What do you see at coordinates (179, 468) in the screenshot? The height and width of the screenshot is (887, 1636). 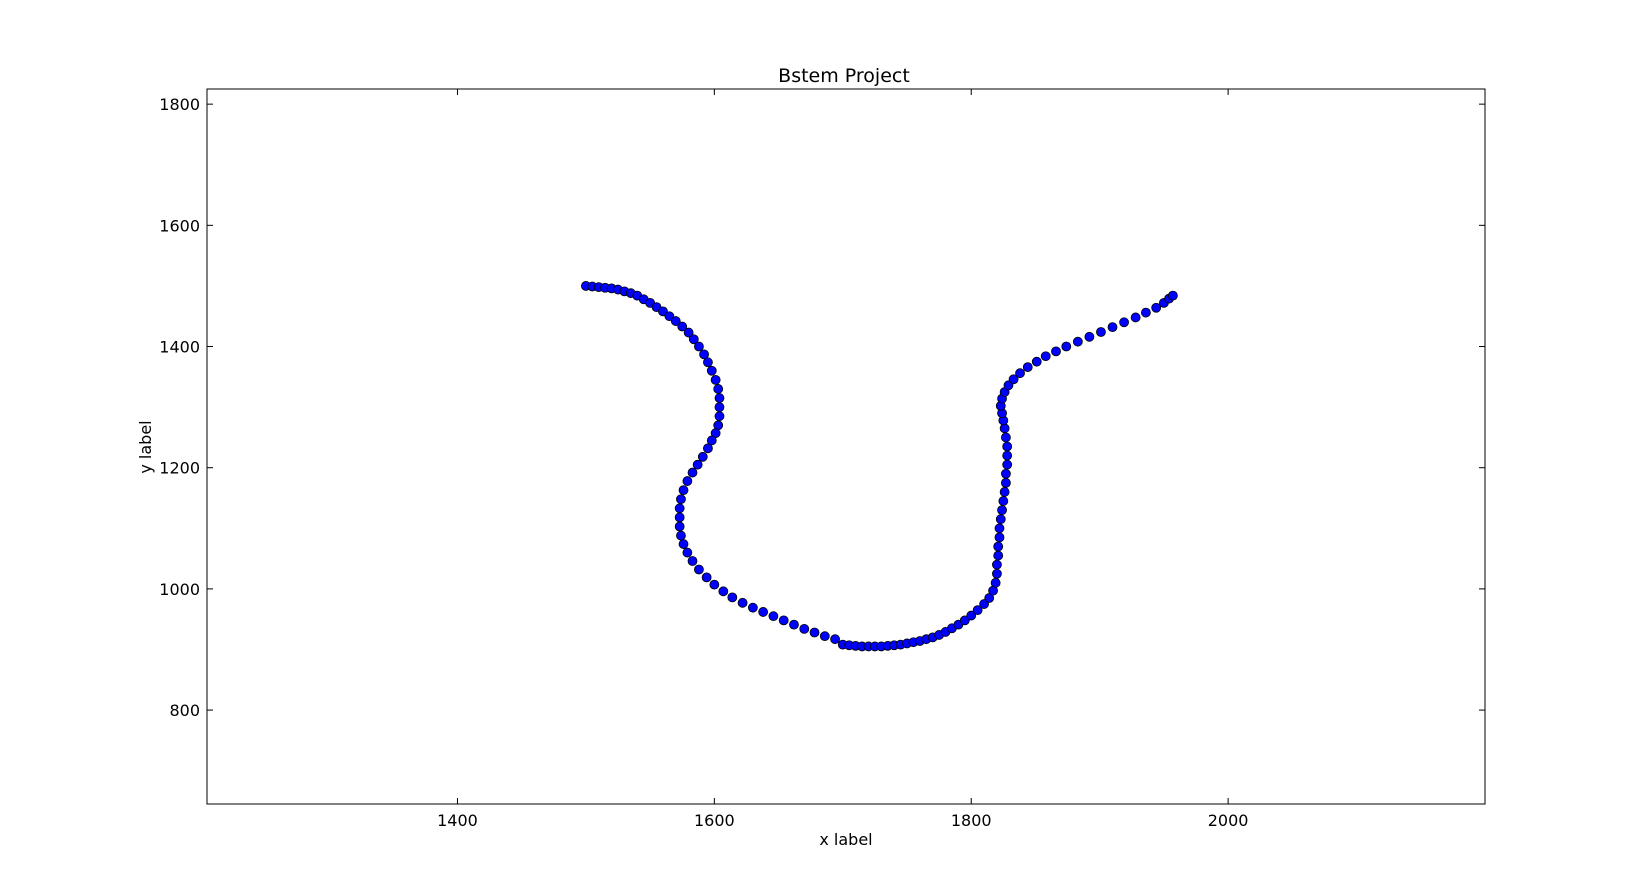 I see `y-tick-label: 1200` at bounding box center [179, 468].